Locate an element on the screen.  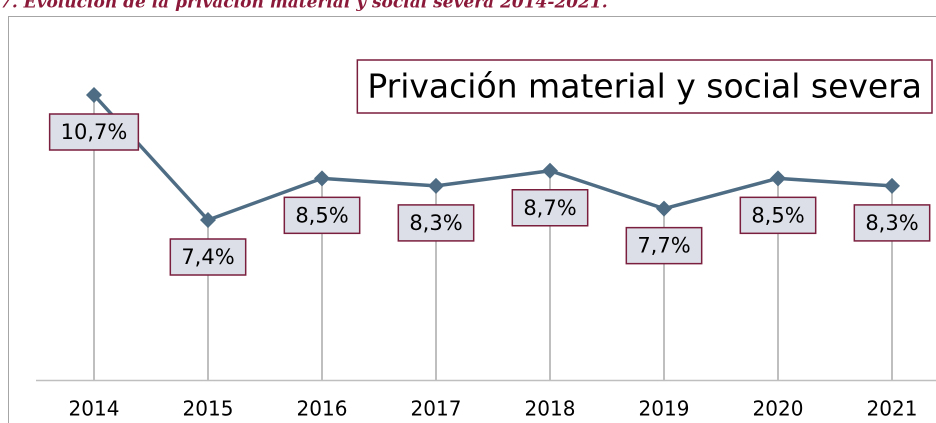
x-tick-label: 2018 is located at coordinates (550, 409).